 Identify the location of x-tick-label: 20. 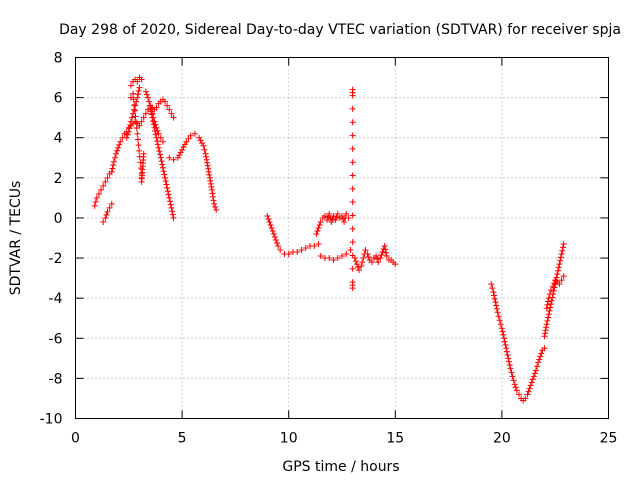
(502, 439).